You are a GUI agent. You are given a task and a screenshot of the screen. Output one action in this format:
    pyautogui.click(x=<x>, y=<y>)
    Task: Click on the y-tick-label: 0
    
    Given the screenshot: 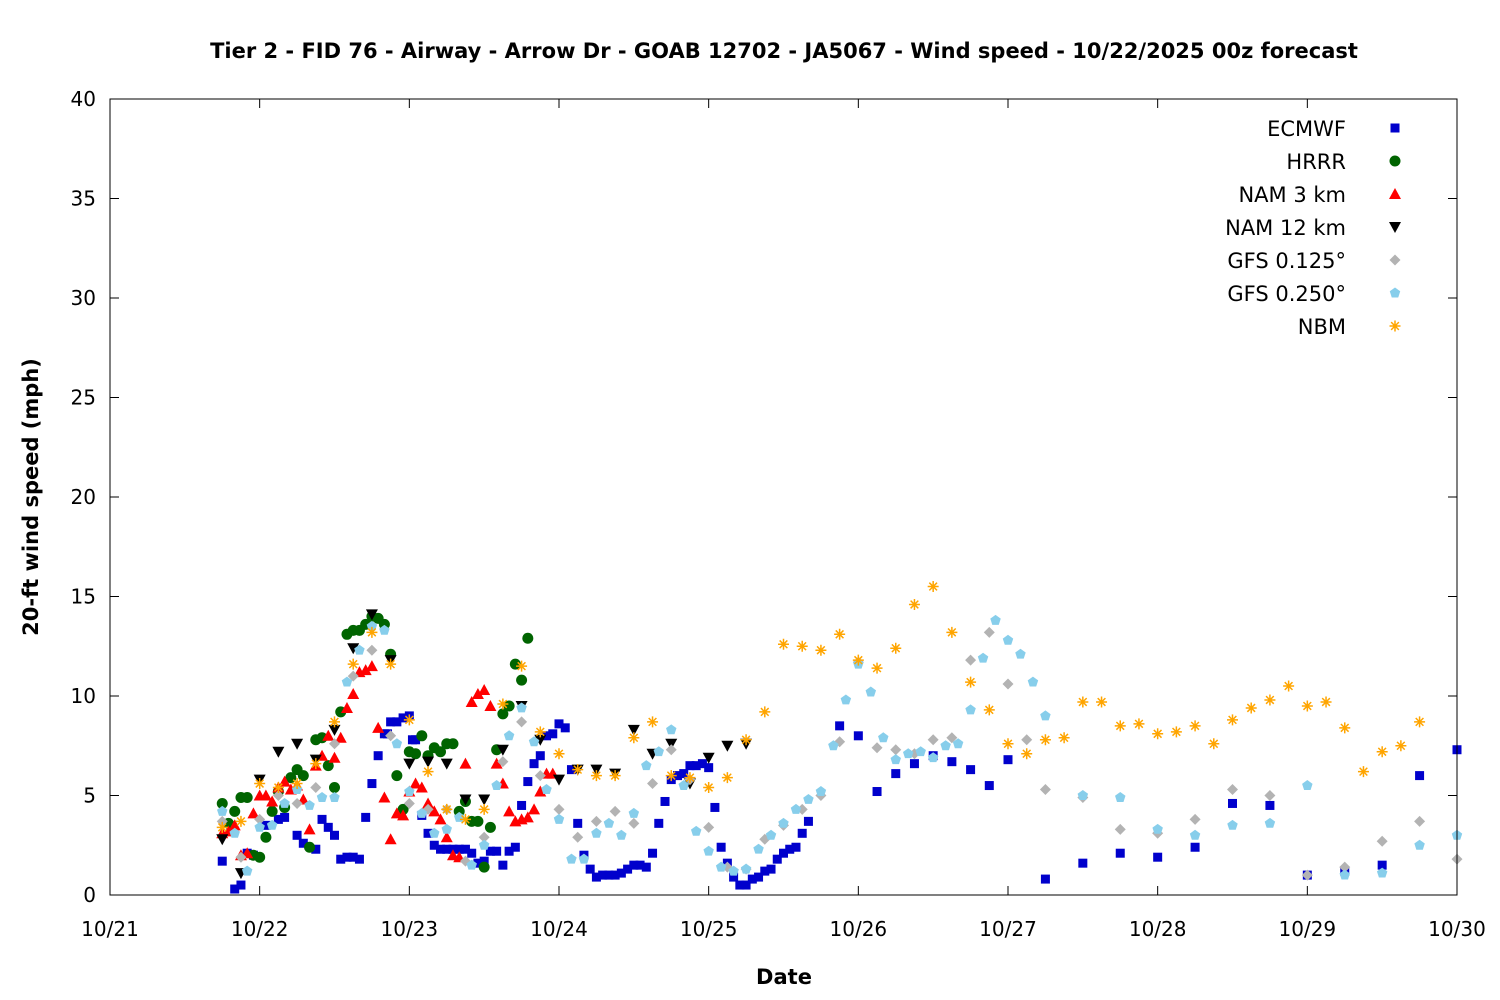 What is the action you would take?
    pyautogui.click(x=89, y=895)
    